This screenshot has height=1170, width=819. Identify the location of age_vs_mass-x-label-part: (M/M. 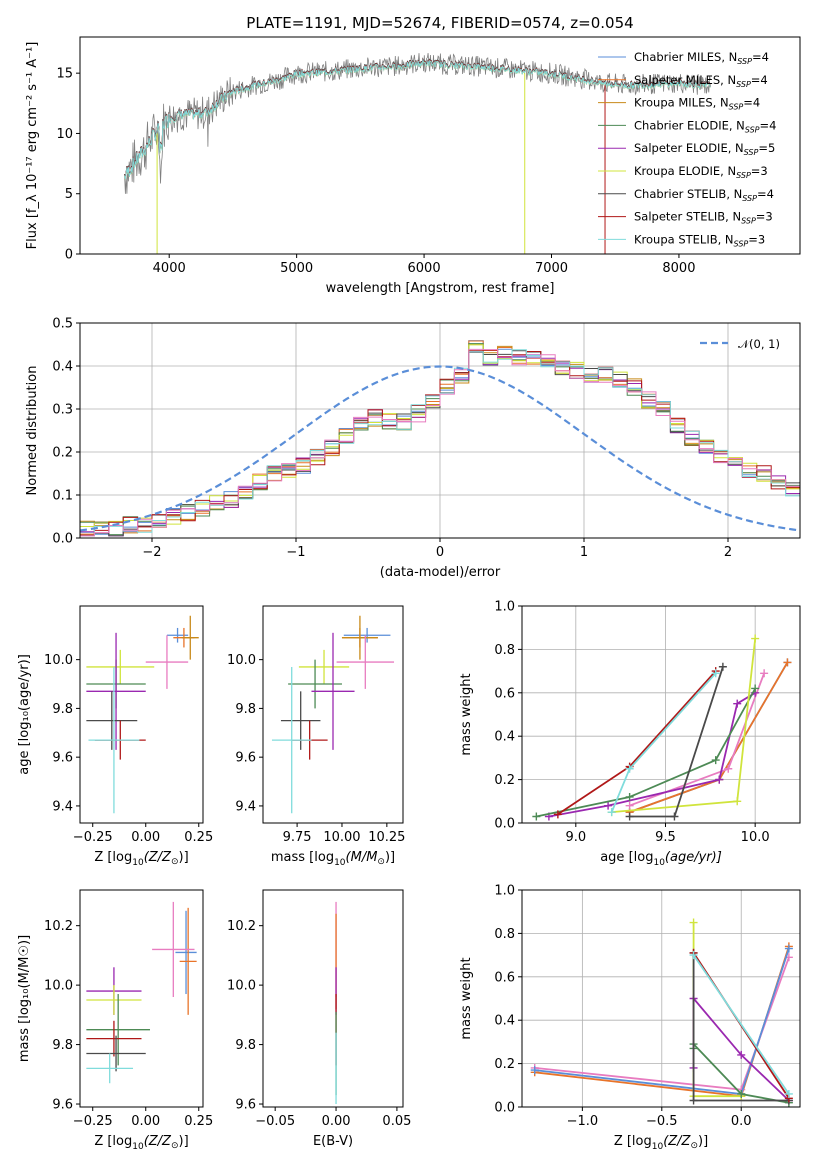
(362, 857).